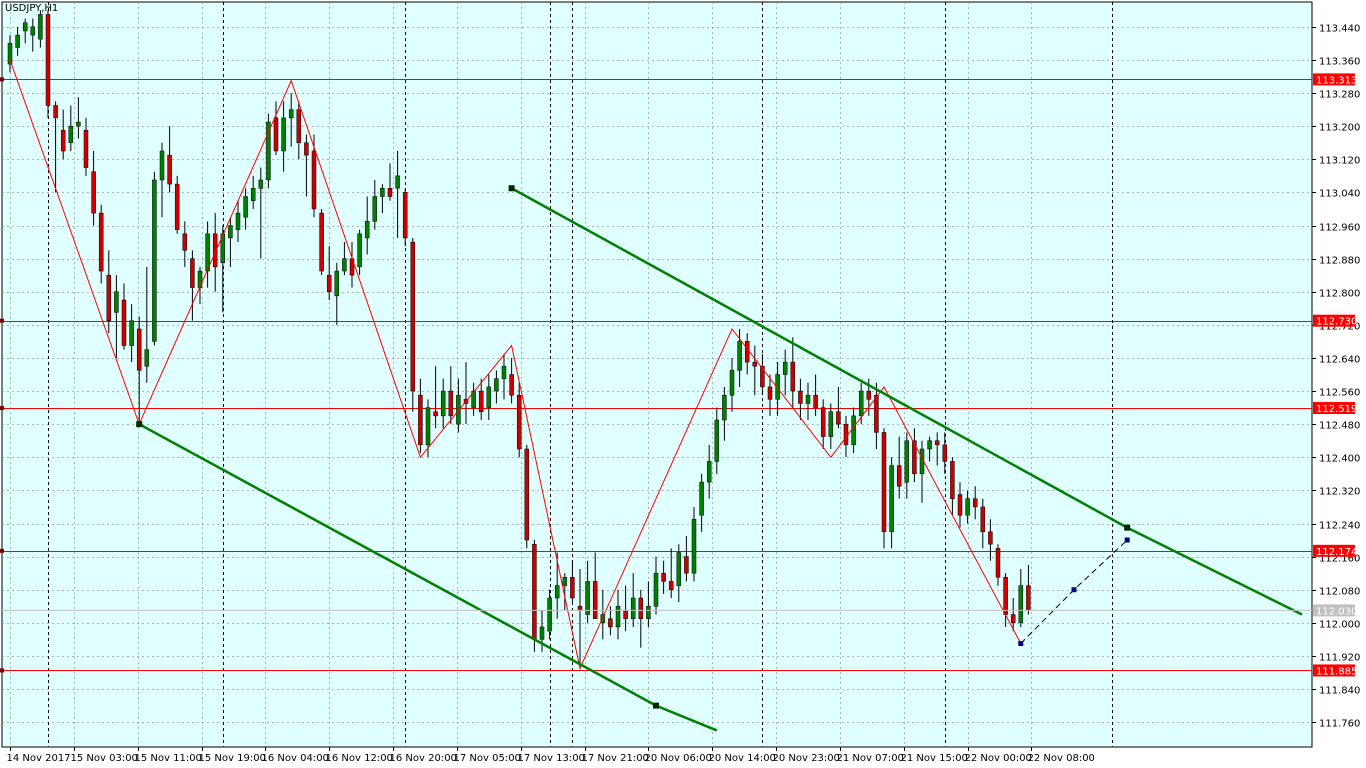  I want to click on price-tick-label: 113.280, so click(1339, 95).